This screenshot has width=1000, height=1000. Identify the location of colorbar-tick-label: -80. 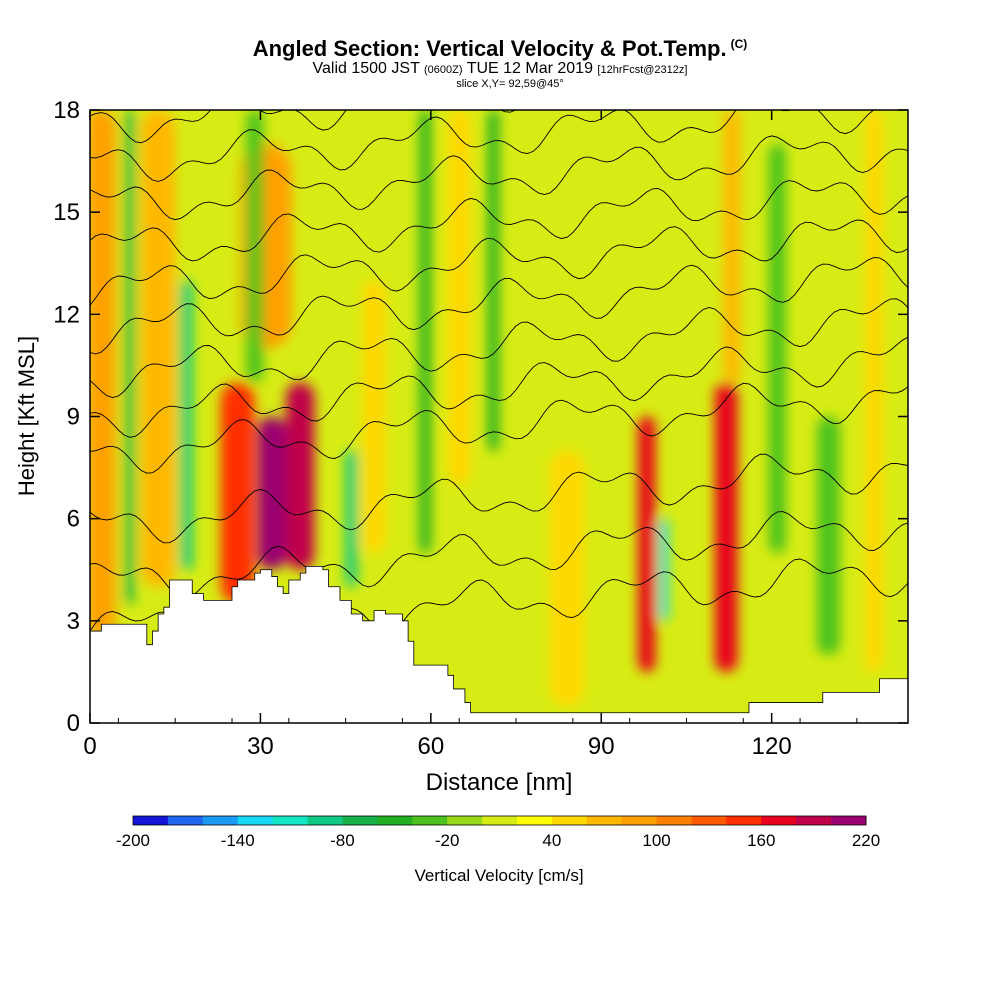
(342, 840).